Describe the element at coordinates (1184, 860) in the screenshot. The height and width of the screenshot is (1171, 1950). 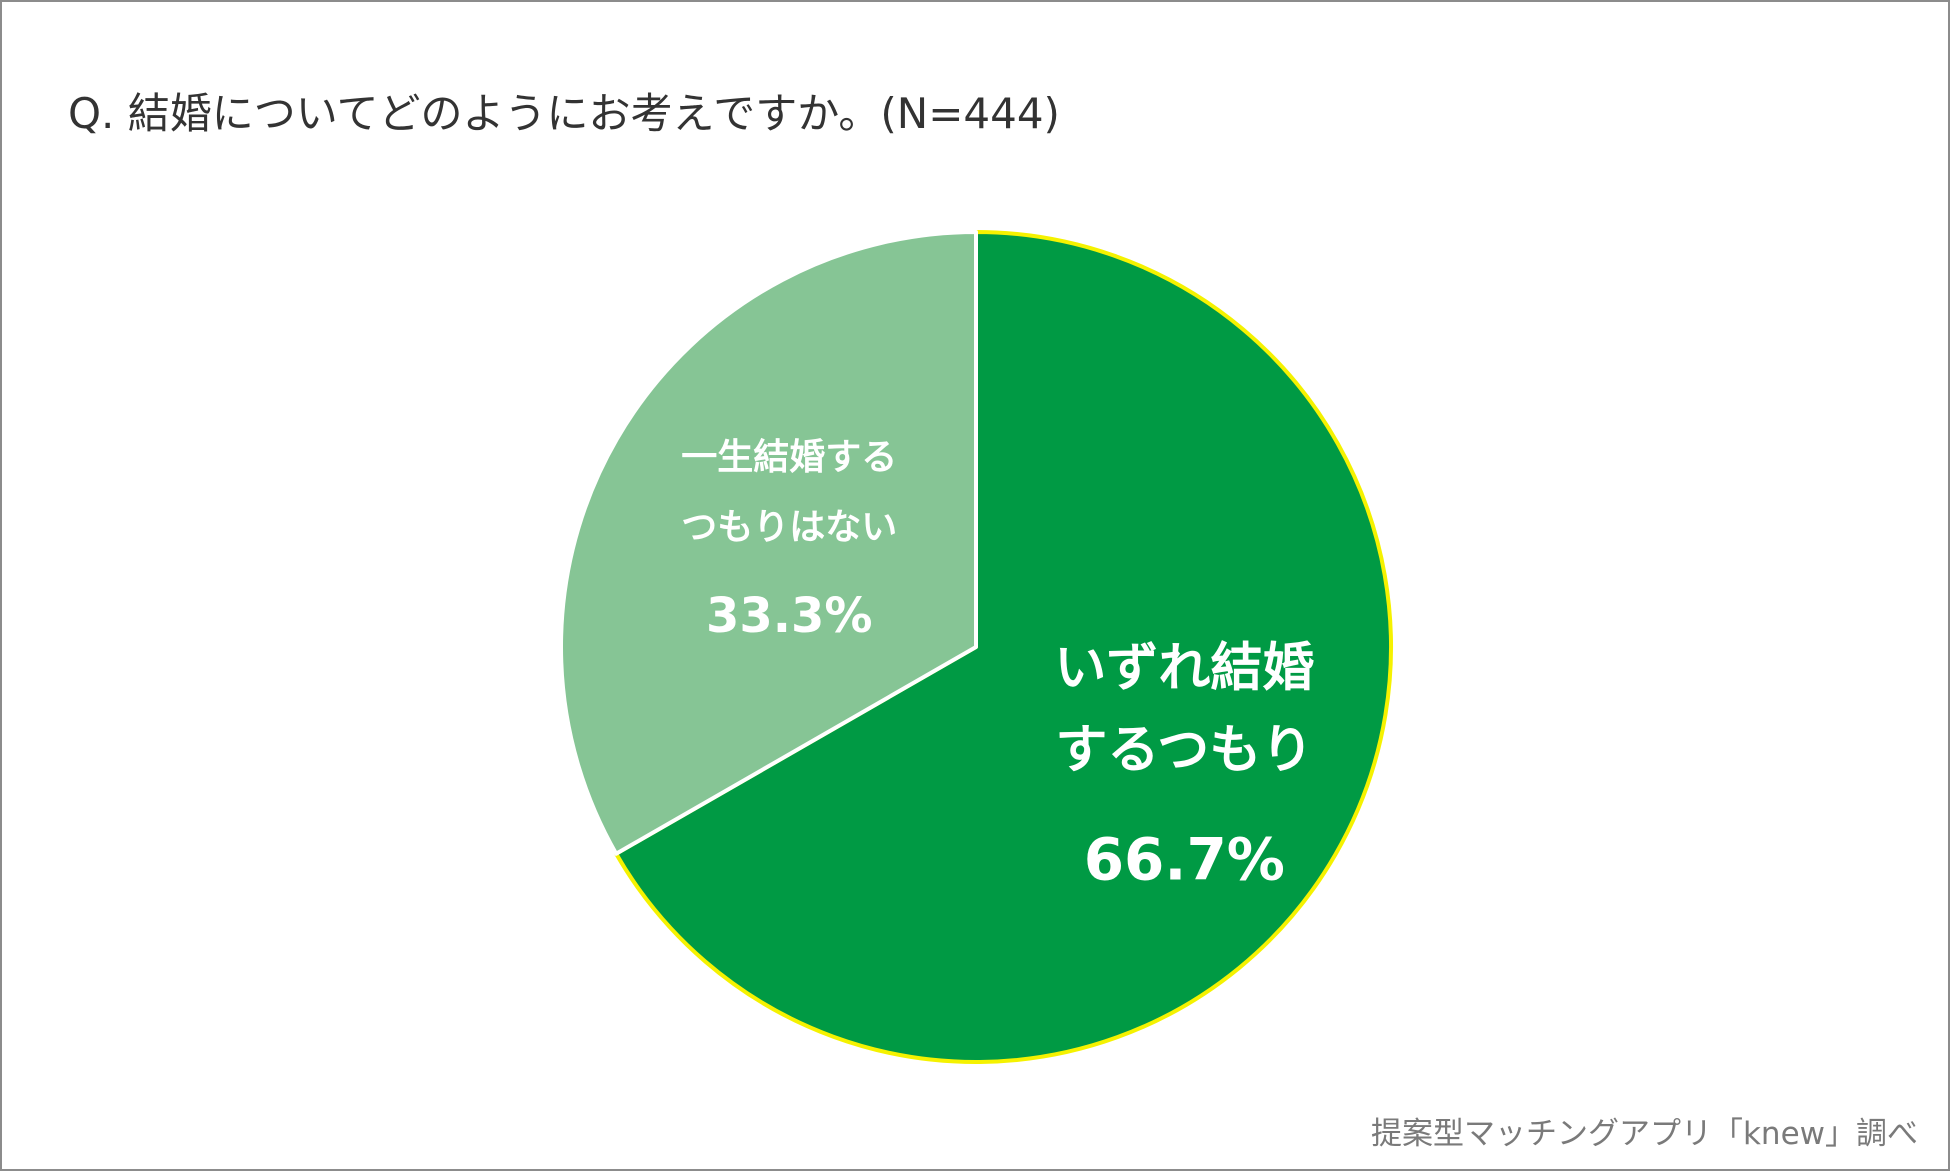
I see `slice-value-label-0: 66.7%` at that location.